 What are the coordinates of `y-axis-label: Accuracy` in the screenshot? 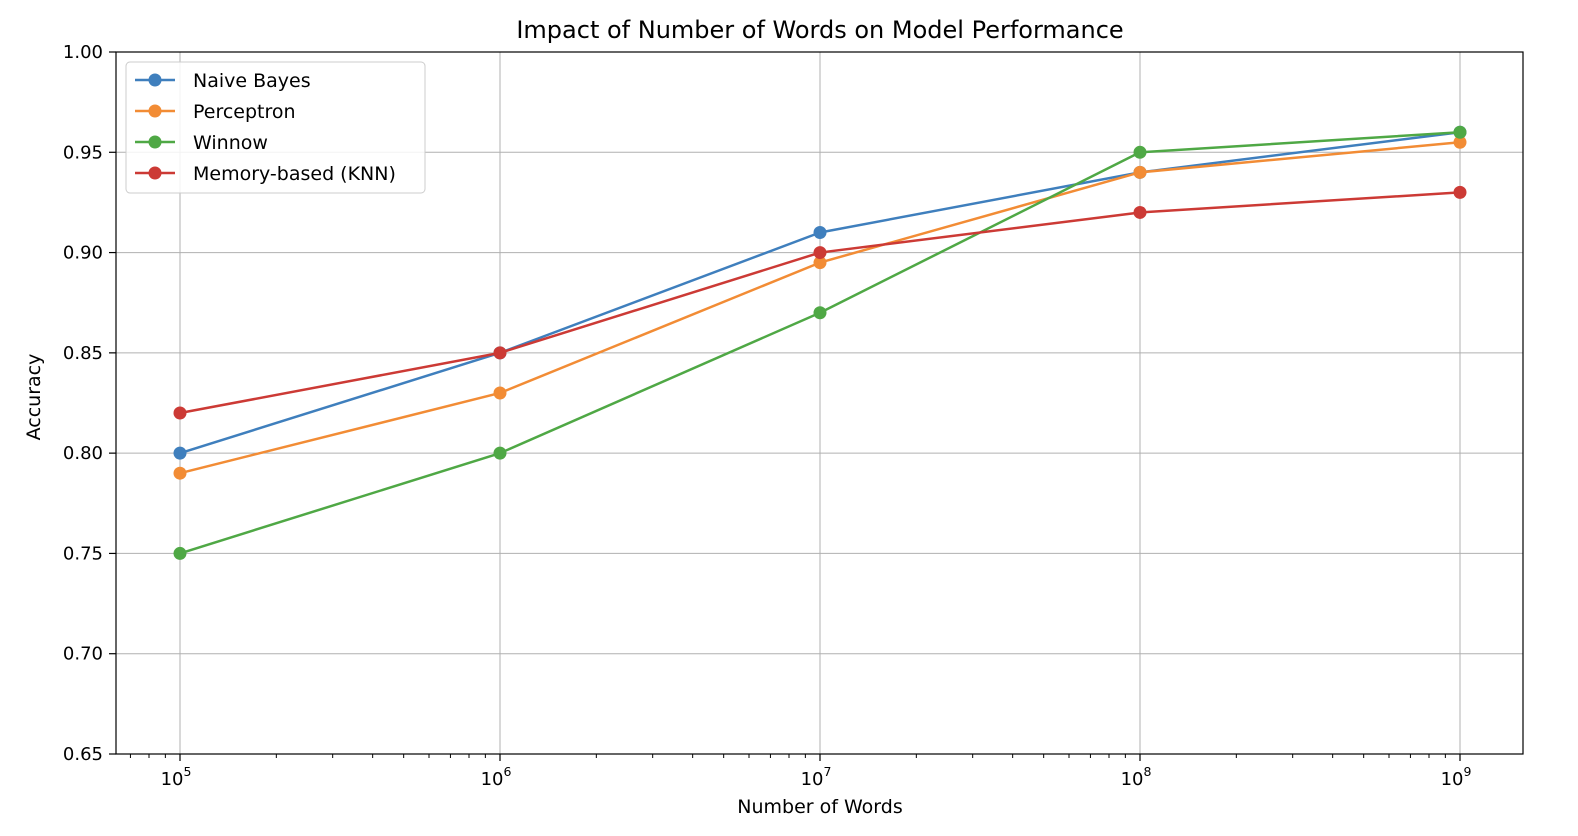 It's located at (34, 397).